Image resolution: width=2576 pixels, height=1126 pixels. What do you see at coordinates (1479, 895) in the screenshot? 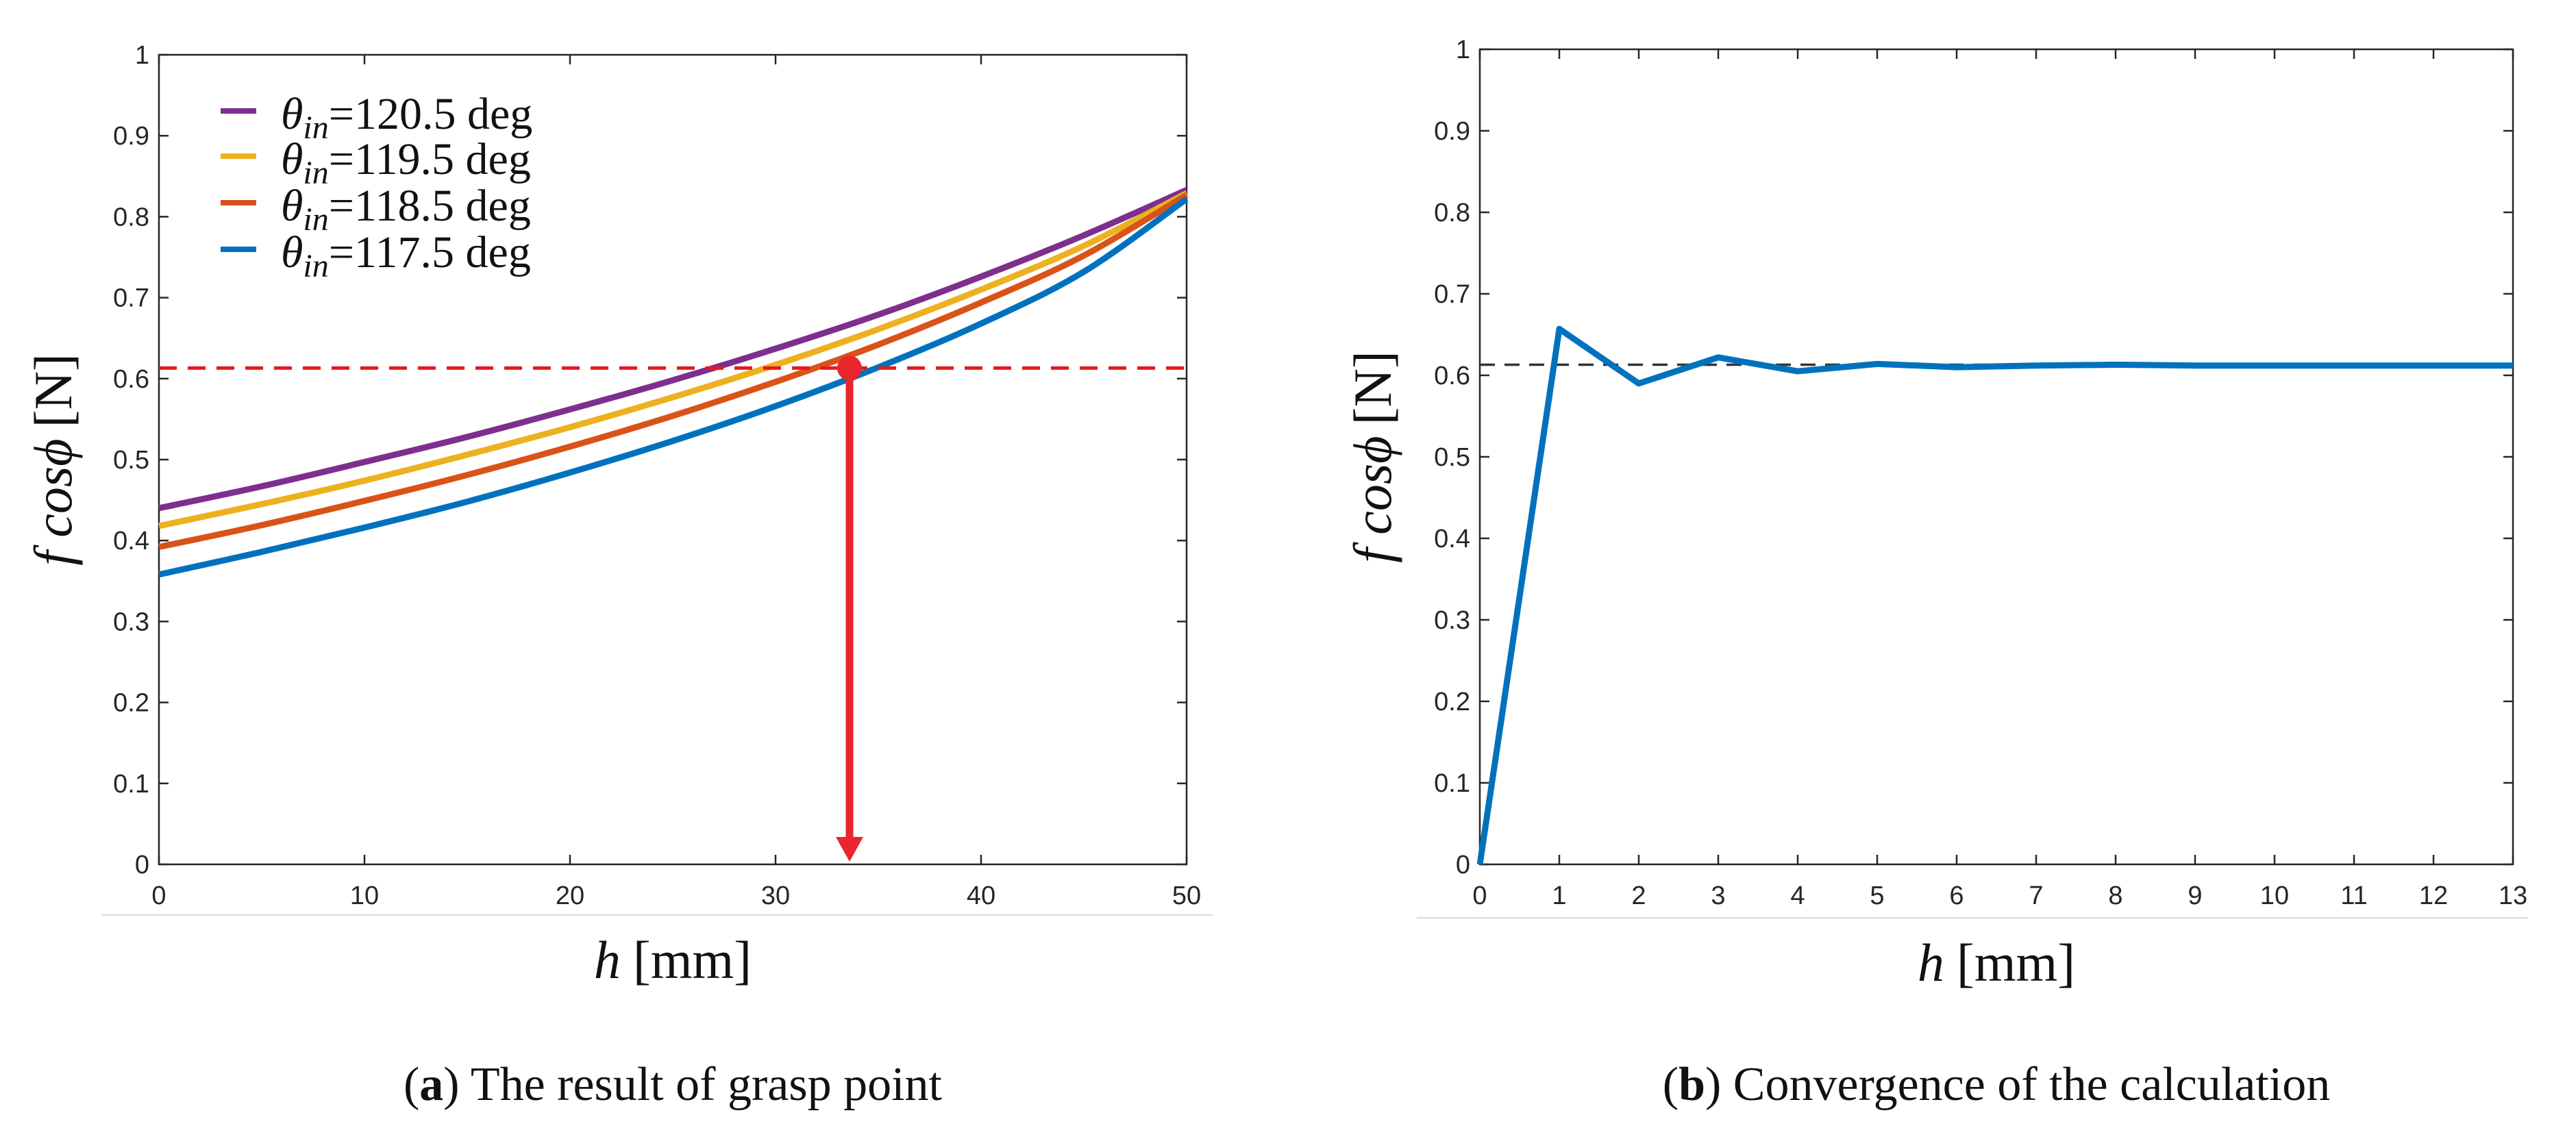
I see `panel-b-x-tick-label: 0` at bounding box center [1479, 895].